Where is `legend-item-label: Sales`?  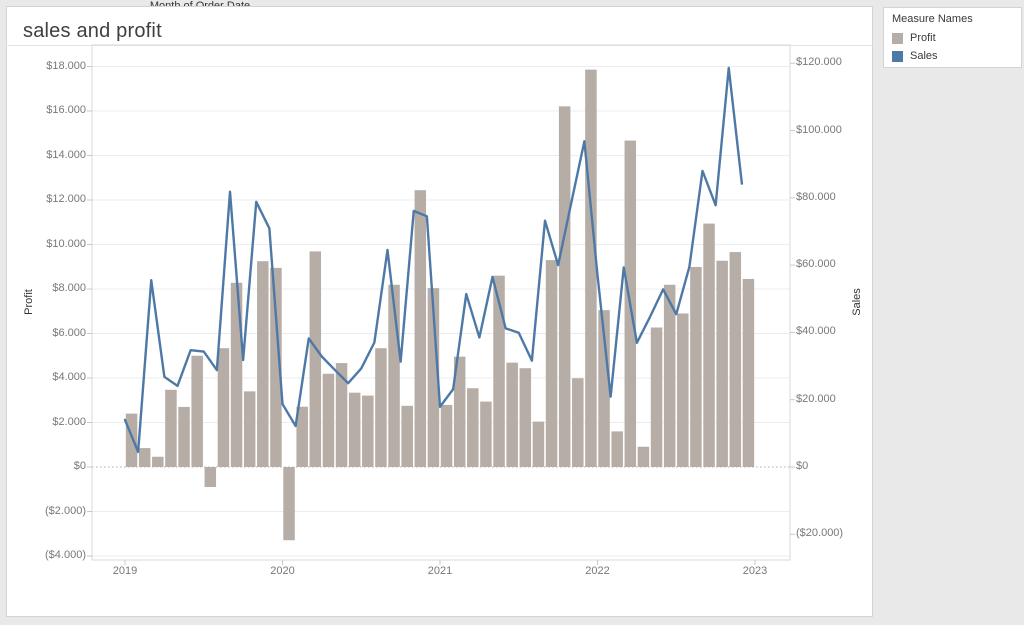 legend-item-label: Sales is located at coordinates (924, 56).